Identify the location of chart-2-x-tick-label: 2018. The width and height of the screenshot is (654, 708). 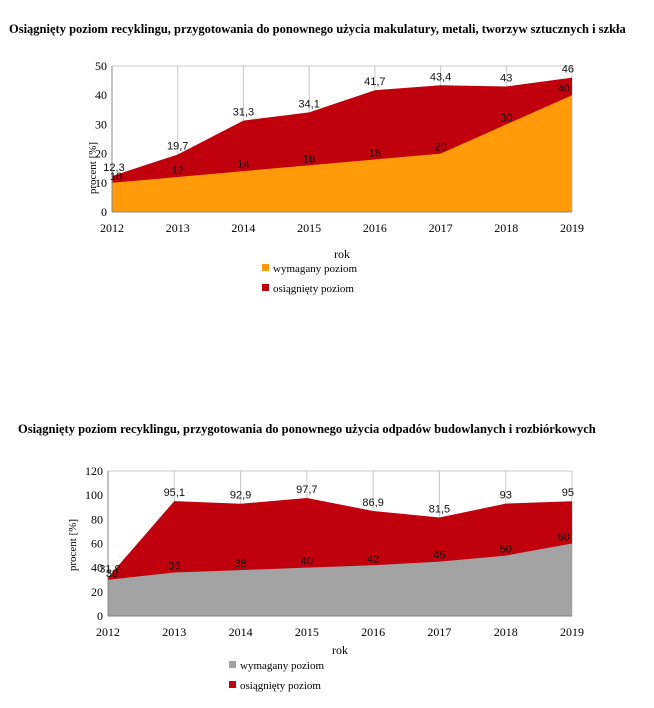
(506, 632).